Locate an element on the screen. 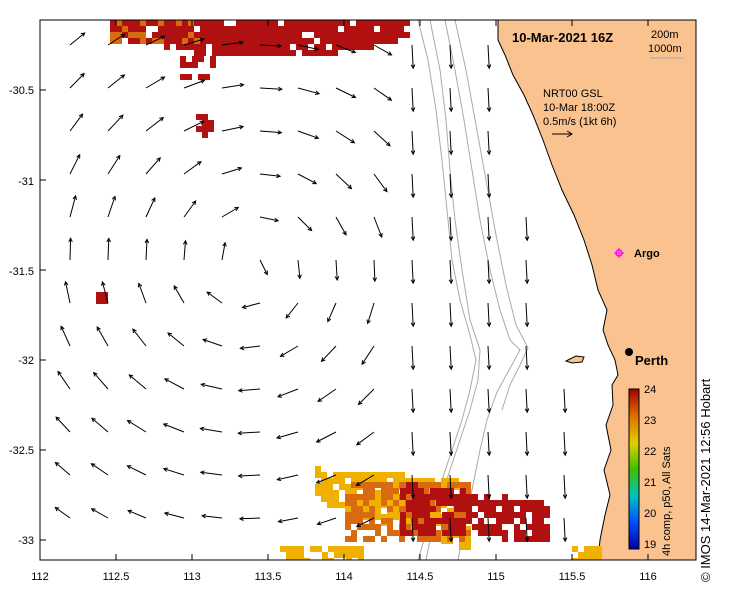 Image resolution: width=739 pixels, height=597 pixels. x-tick-label: 112 is located at coordinates (40, 577).